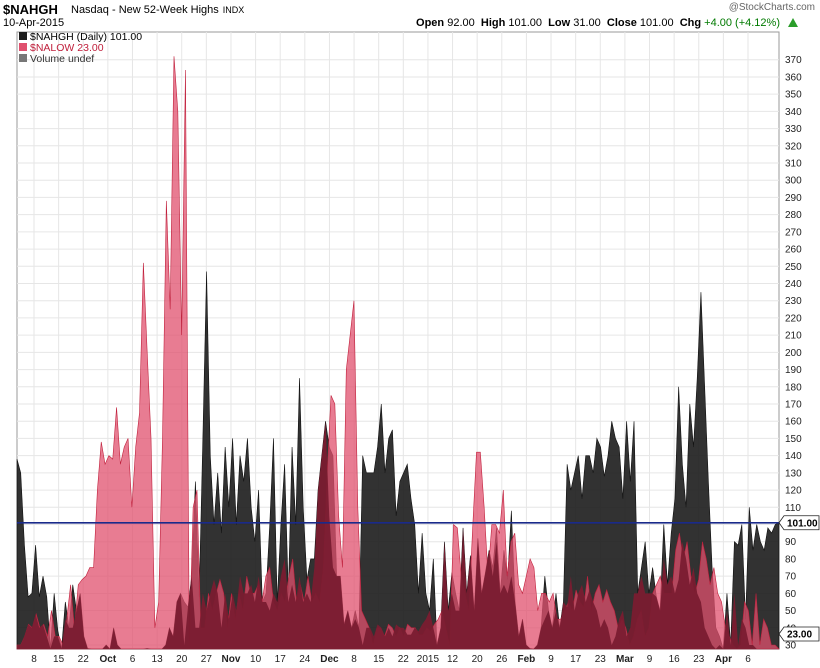 The height and width of the screenshot is (668, 820). What do you see at coordinates (793, 164) in the screenshot?
I see `y-tick-label: 310` at bounding box center [793, 164].